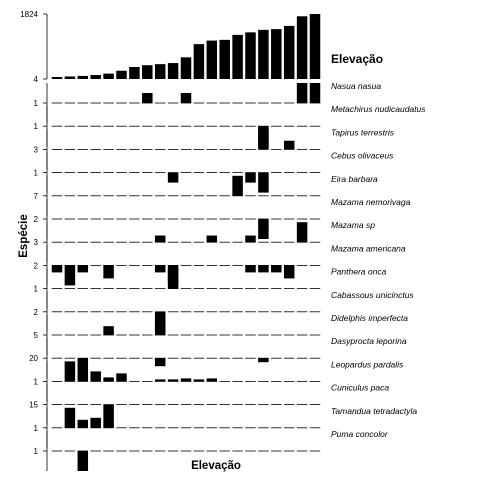 Image resolution: width=480 pixels, height=480 pixels. Describe the element at coordinates (36, 289) in the screenshot. I see `species-tick-label-8: 1` at that location.